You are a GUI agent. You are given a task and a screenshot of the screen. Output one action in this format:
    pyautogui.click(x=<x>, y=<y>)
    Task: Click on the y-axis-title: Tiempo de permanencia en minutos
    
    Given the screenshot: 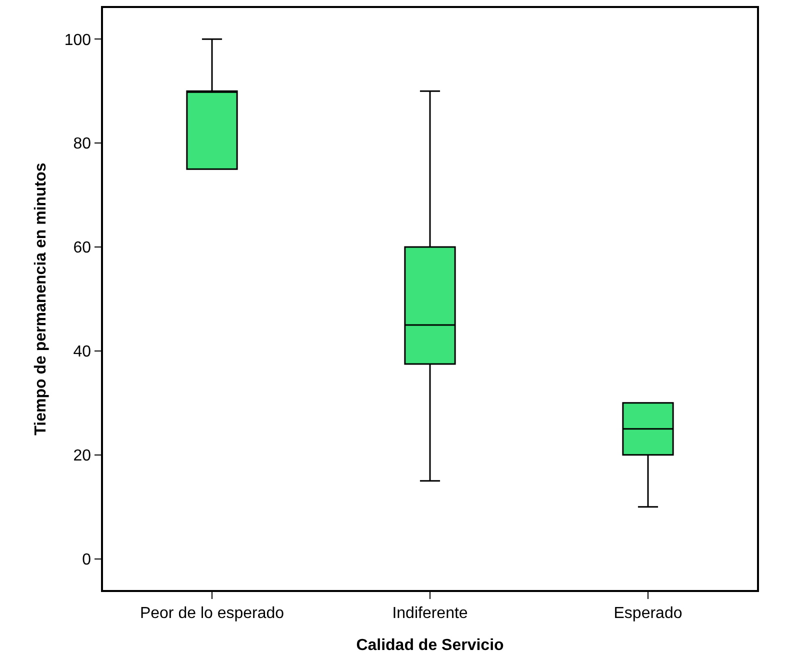 What is the action you would take?
    pyautogui.click(x=41, y=299)
    